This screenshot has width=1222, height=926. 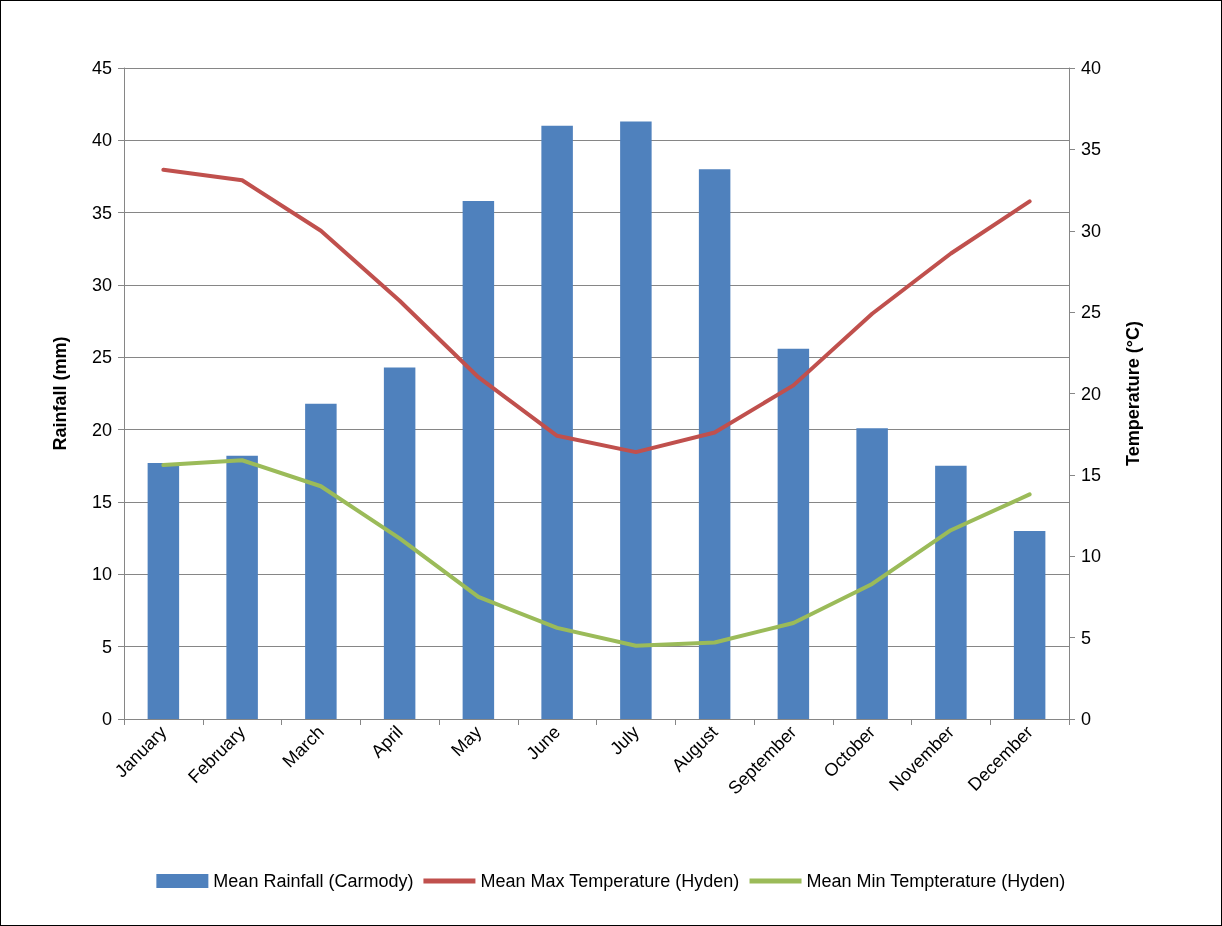 I want to click on y-tick-label: 5, so click(x=106, y=646).